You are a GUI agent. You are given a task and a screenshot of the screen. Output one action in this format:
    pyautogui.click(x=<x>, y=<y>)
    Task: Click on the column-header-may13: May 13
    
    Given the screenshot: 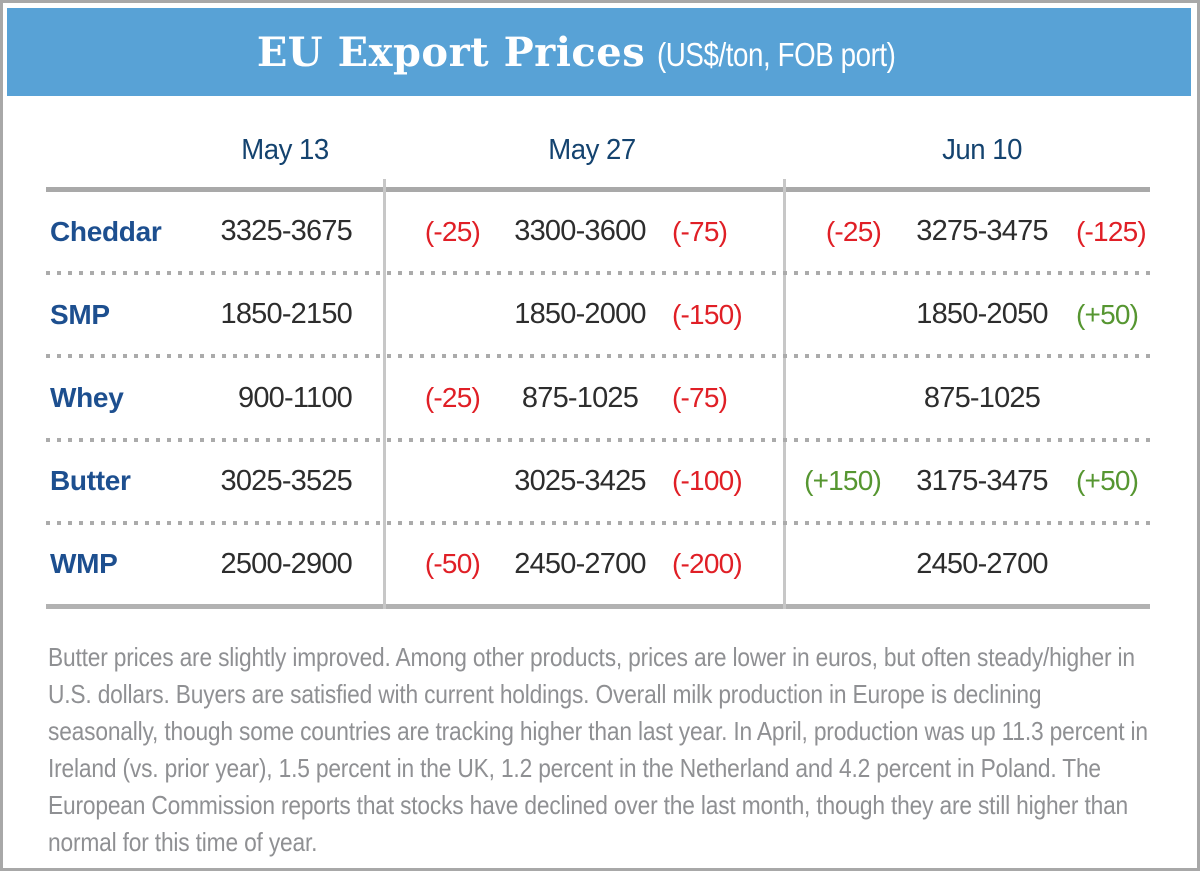 What is the action you would take?
    pyautogui.click(x=285, y=150)
    